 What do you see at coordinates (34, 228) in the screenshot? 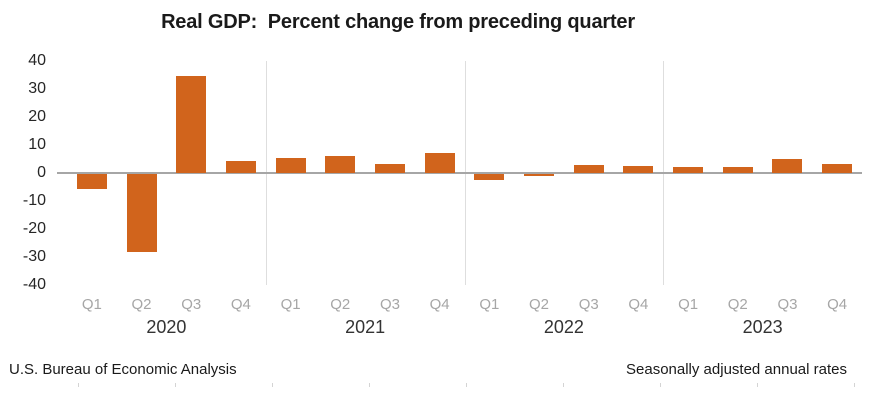
I see `y-axis-tick-label: -20` at bounding box center [34, 228].